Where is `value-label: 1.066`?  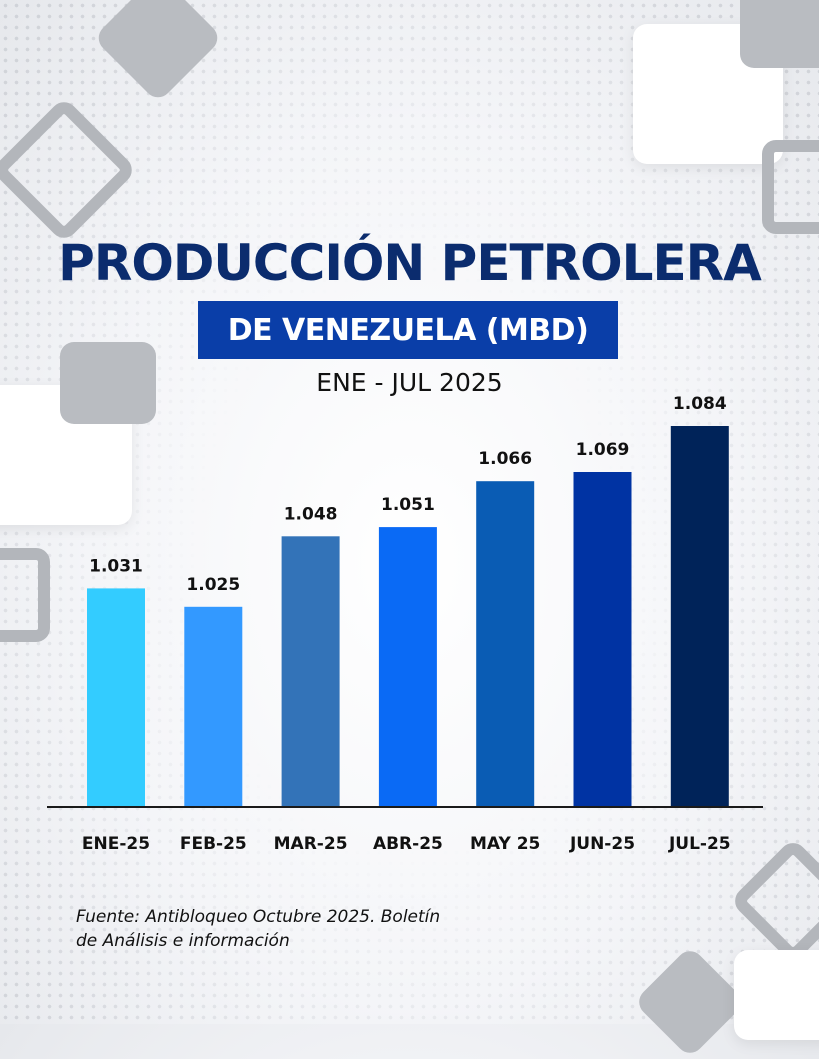
value-label: 1.066 is located at coordinates (505, 459).